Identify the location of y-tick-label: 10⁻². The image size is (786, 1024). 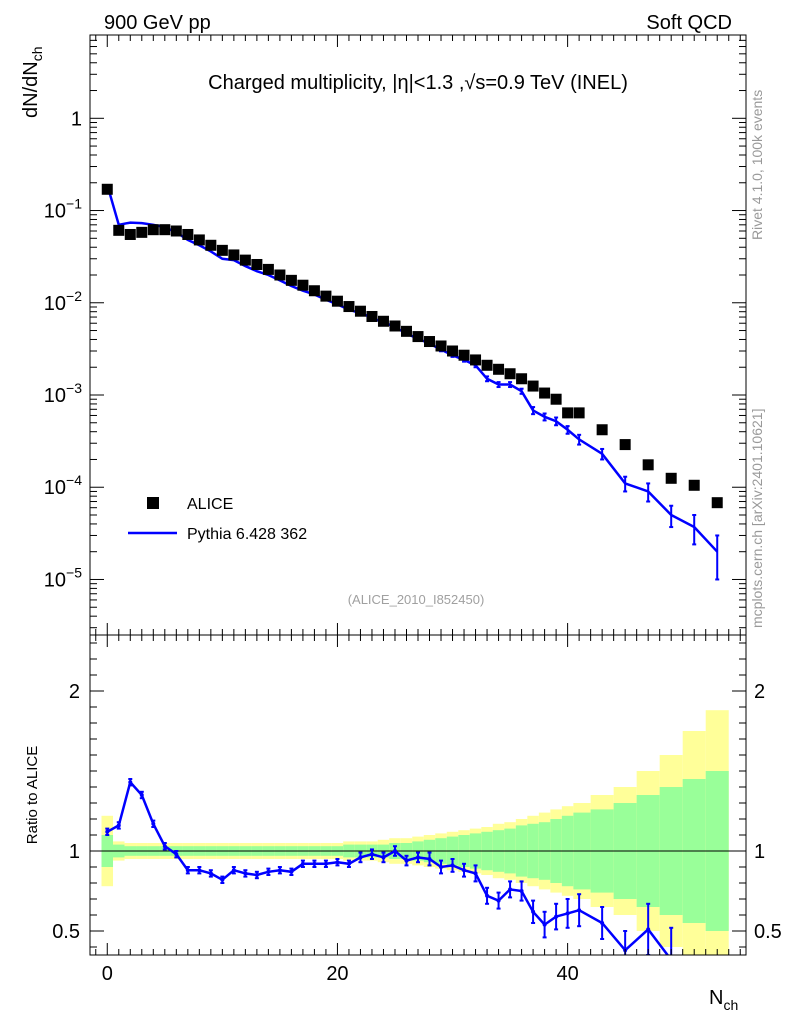
(63, 301).